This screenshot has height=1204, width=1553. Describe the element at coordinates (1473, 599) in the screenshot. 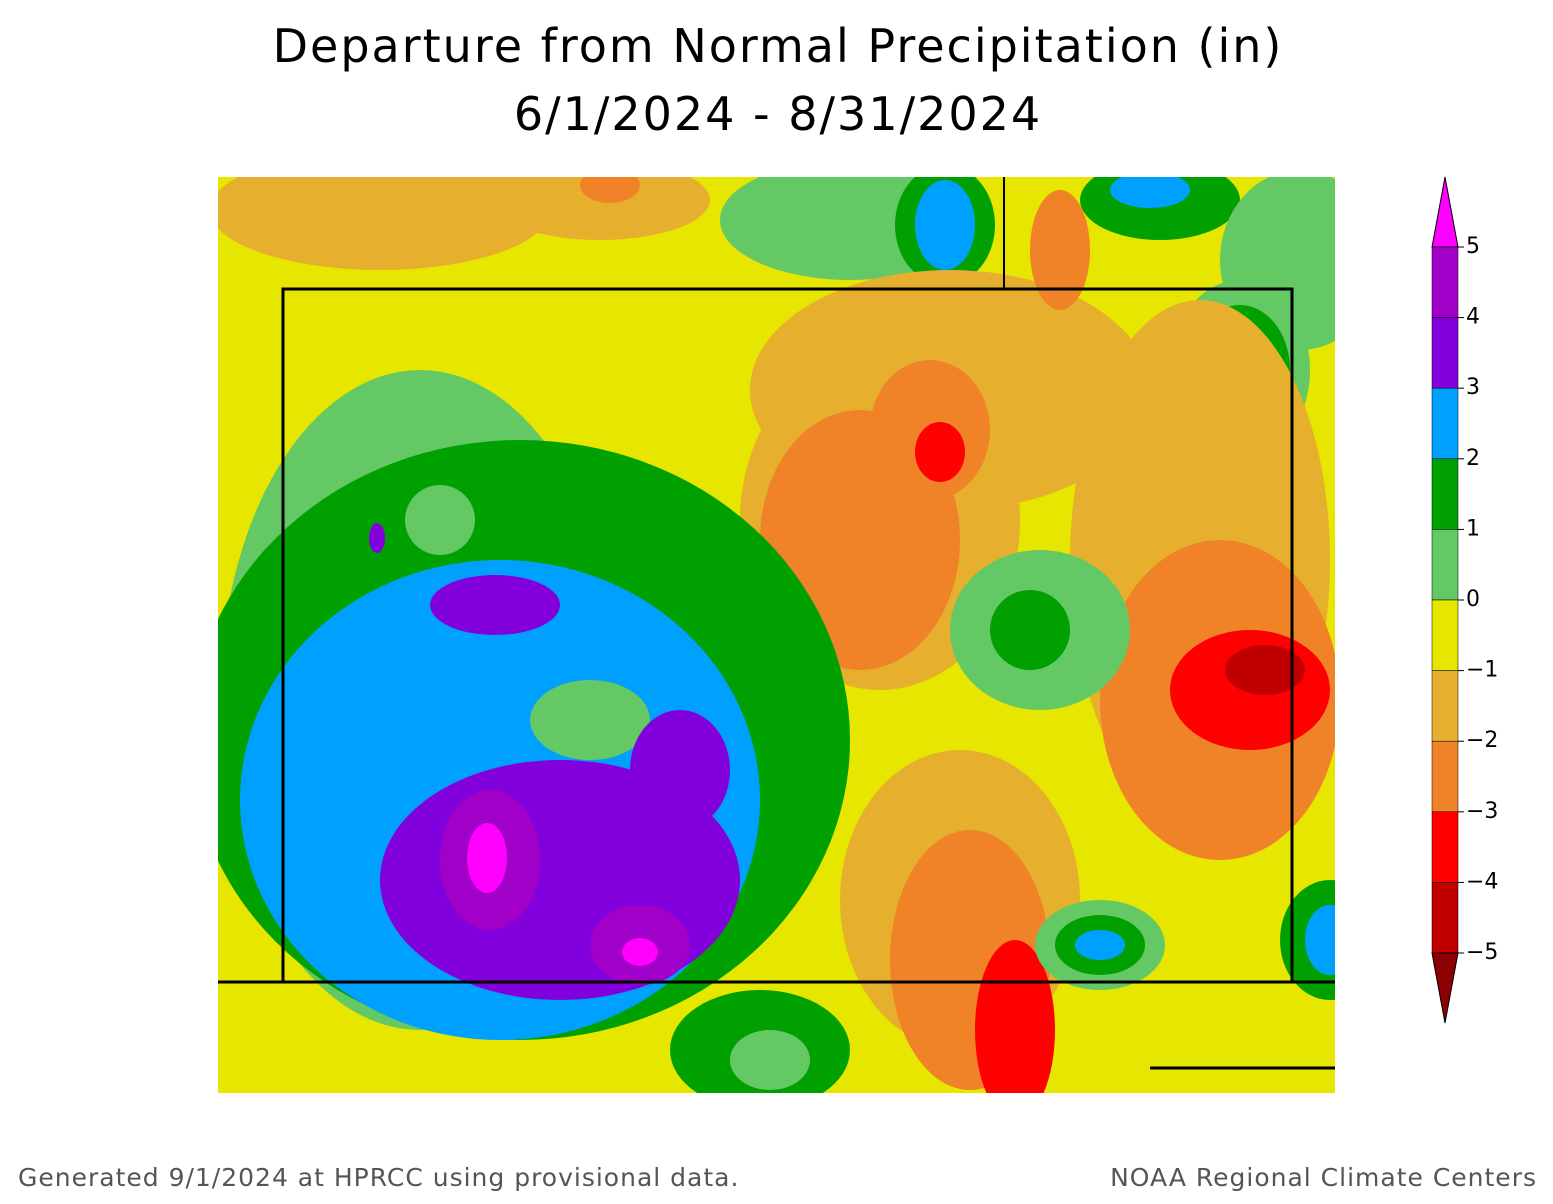

I see `legend-tick-label: 0` at that location.